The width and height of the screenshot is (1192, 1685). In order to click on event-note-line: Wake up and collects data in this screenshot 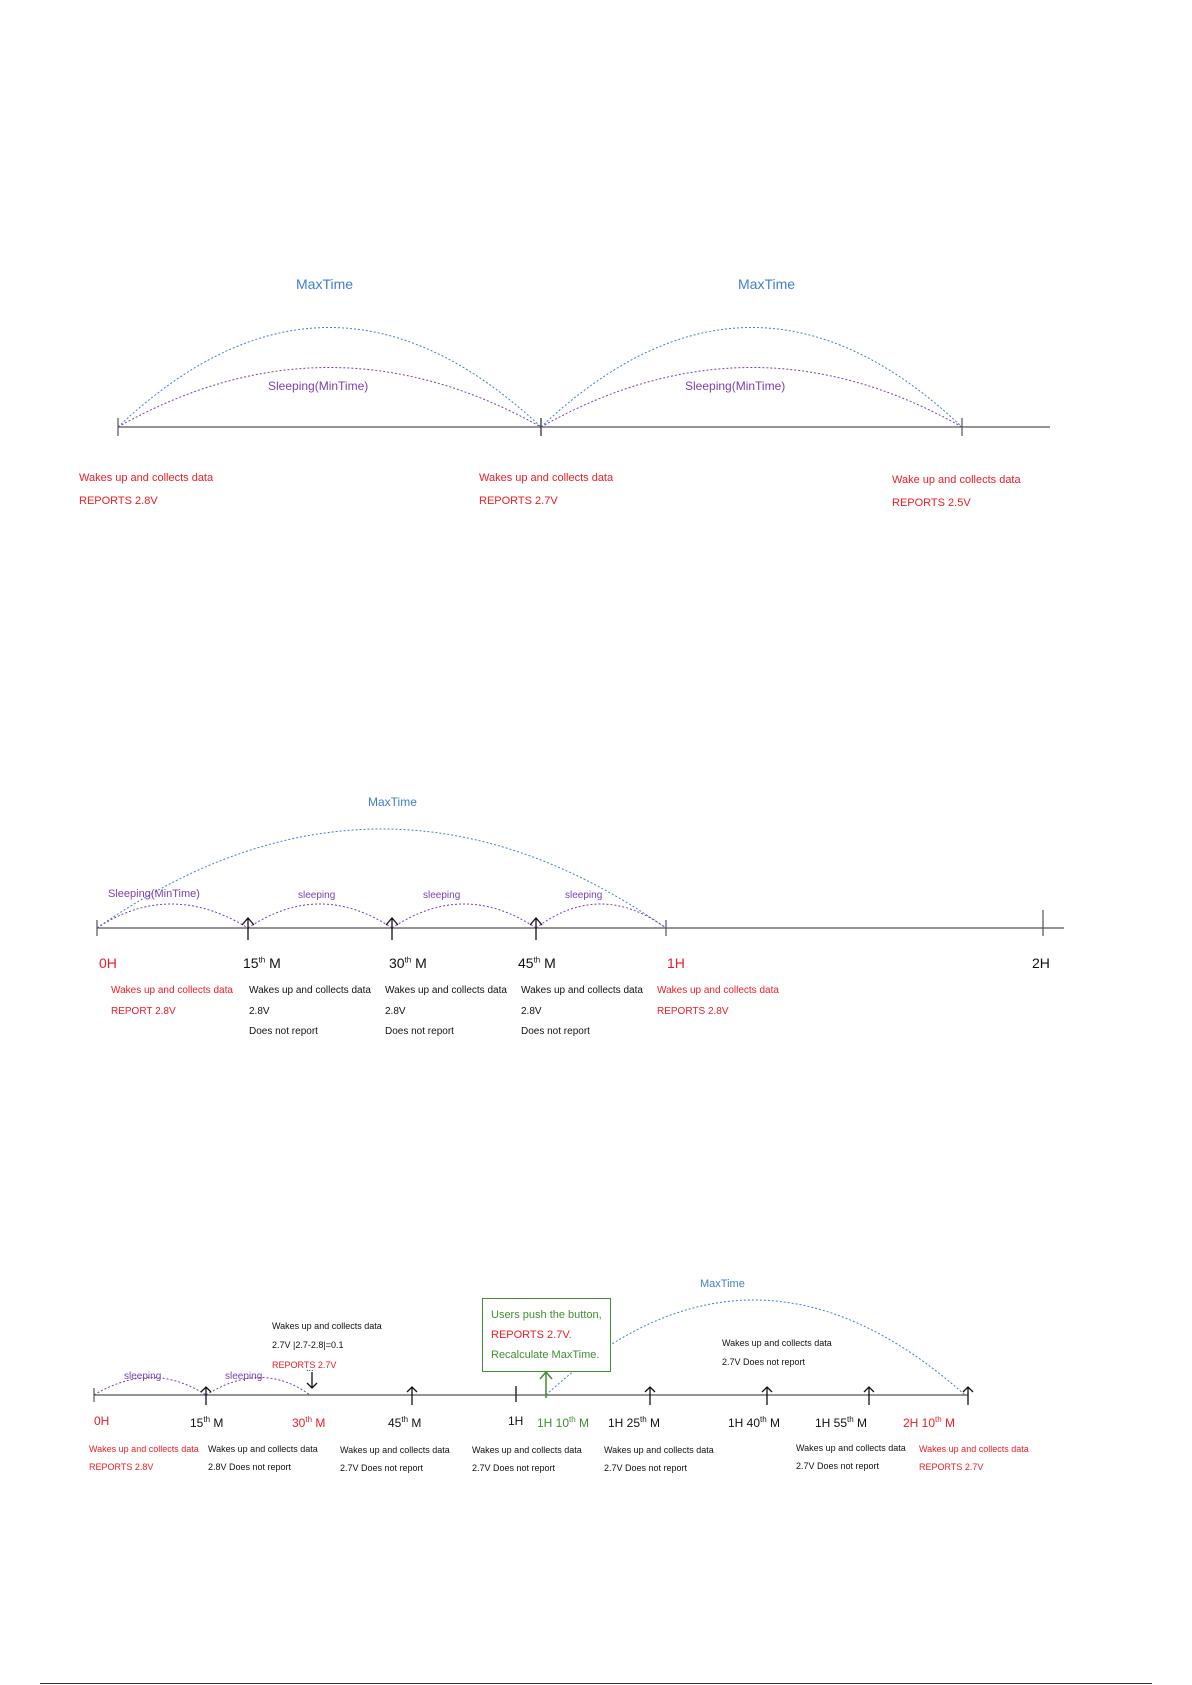, I will do `click(956, 480)`.